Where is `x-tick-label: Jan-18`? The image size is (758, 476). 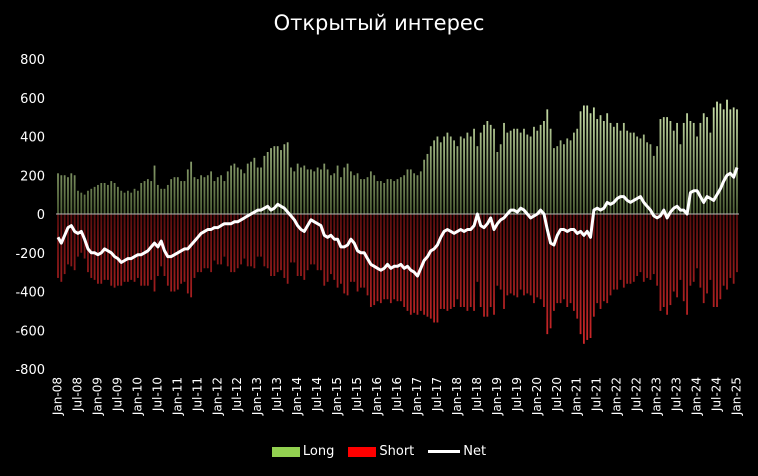 x-tick-label: Jan-18 is located at coordinates (457, 396).